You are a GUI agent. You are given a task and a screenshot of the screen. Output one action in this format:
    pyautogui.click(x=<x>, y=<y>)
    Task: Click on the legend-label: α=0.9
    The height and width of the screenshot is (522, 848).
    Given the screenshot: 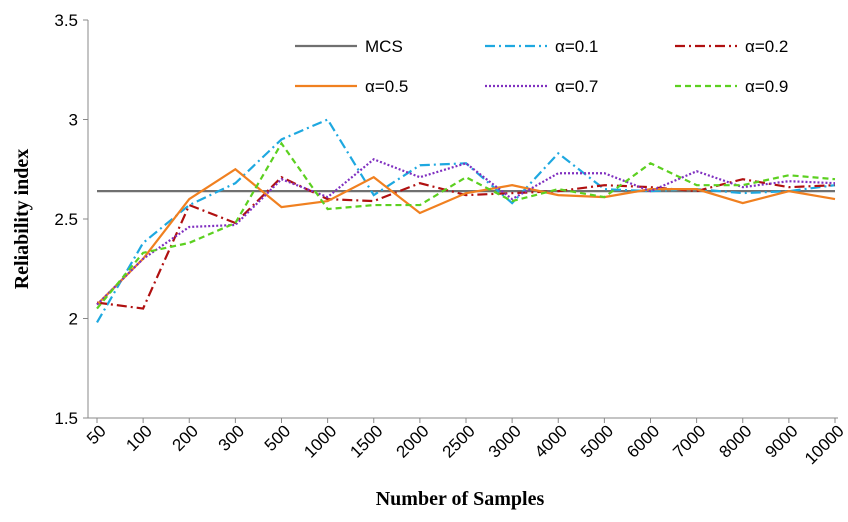 What is the action you would take?
    pyautogui.click(x=766, y=86)
    